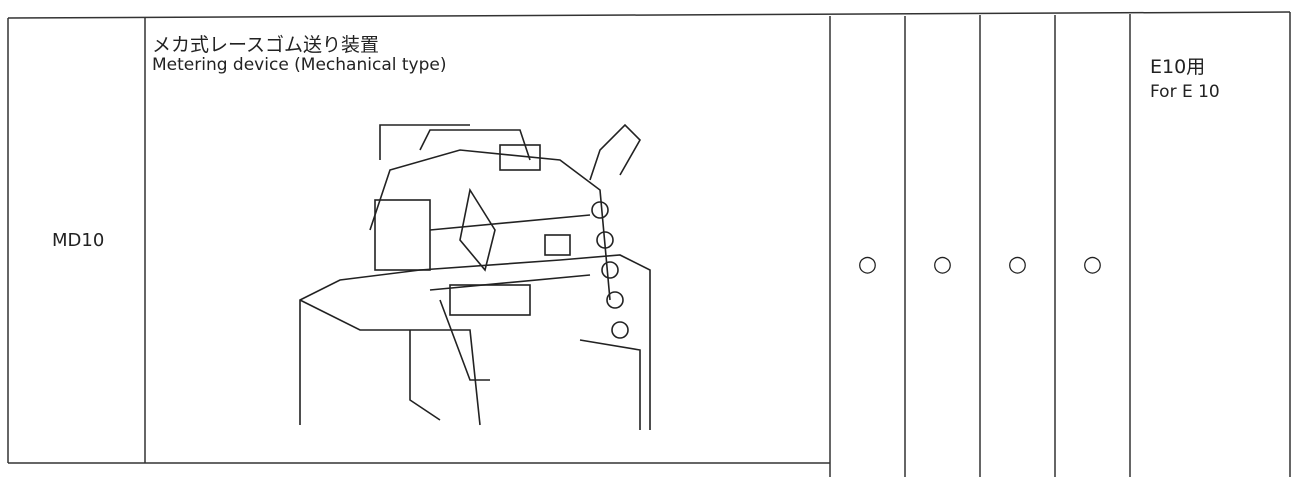  What do you see at coordinates (1178, 67) in the screenshot?
I see `note-ja: E10用` at bounding box center [1178, 67].